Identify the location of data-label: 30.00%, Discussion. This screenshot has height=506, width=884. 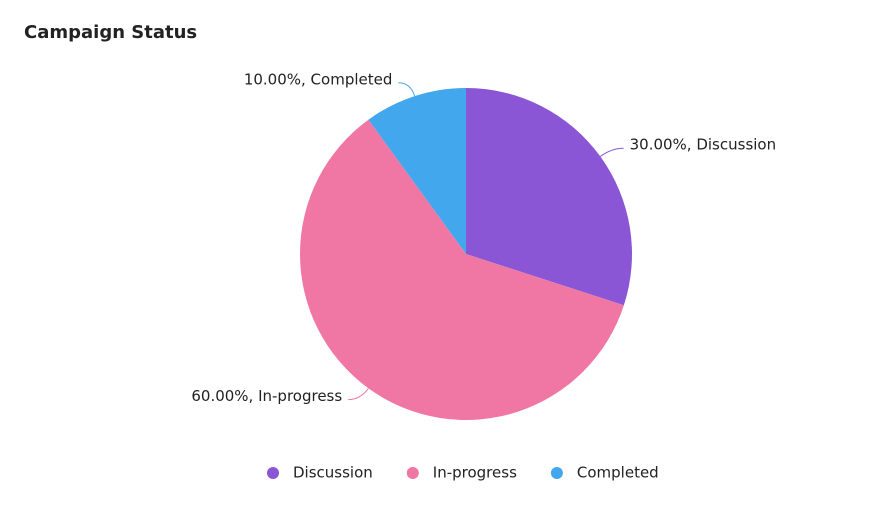
(703, 145).